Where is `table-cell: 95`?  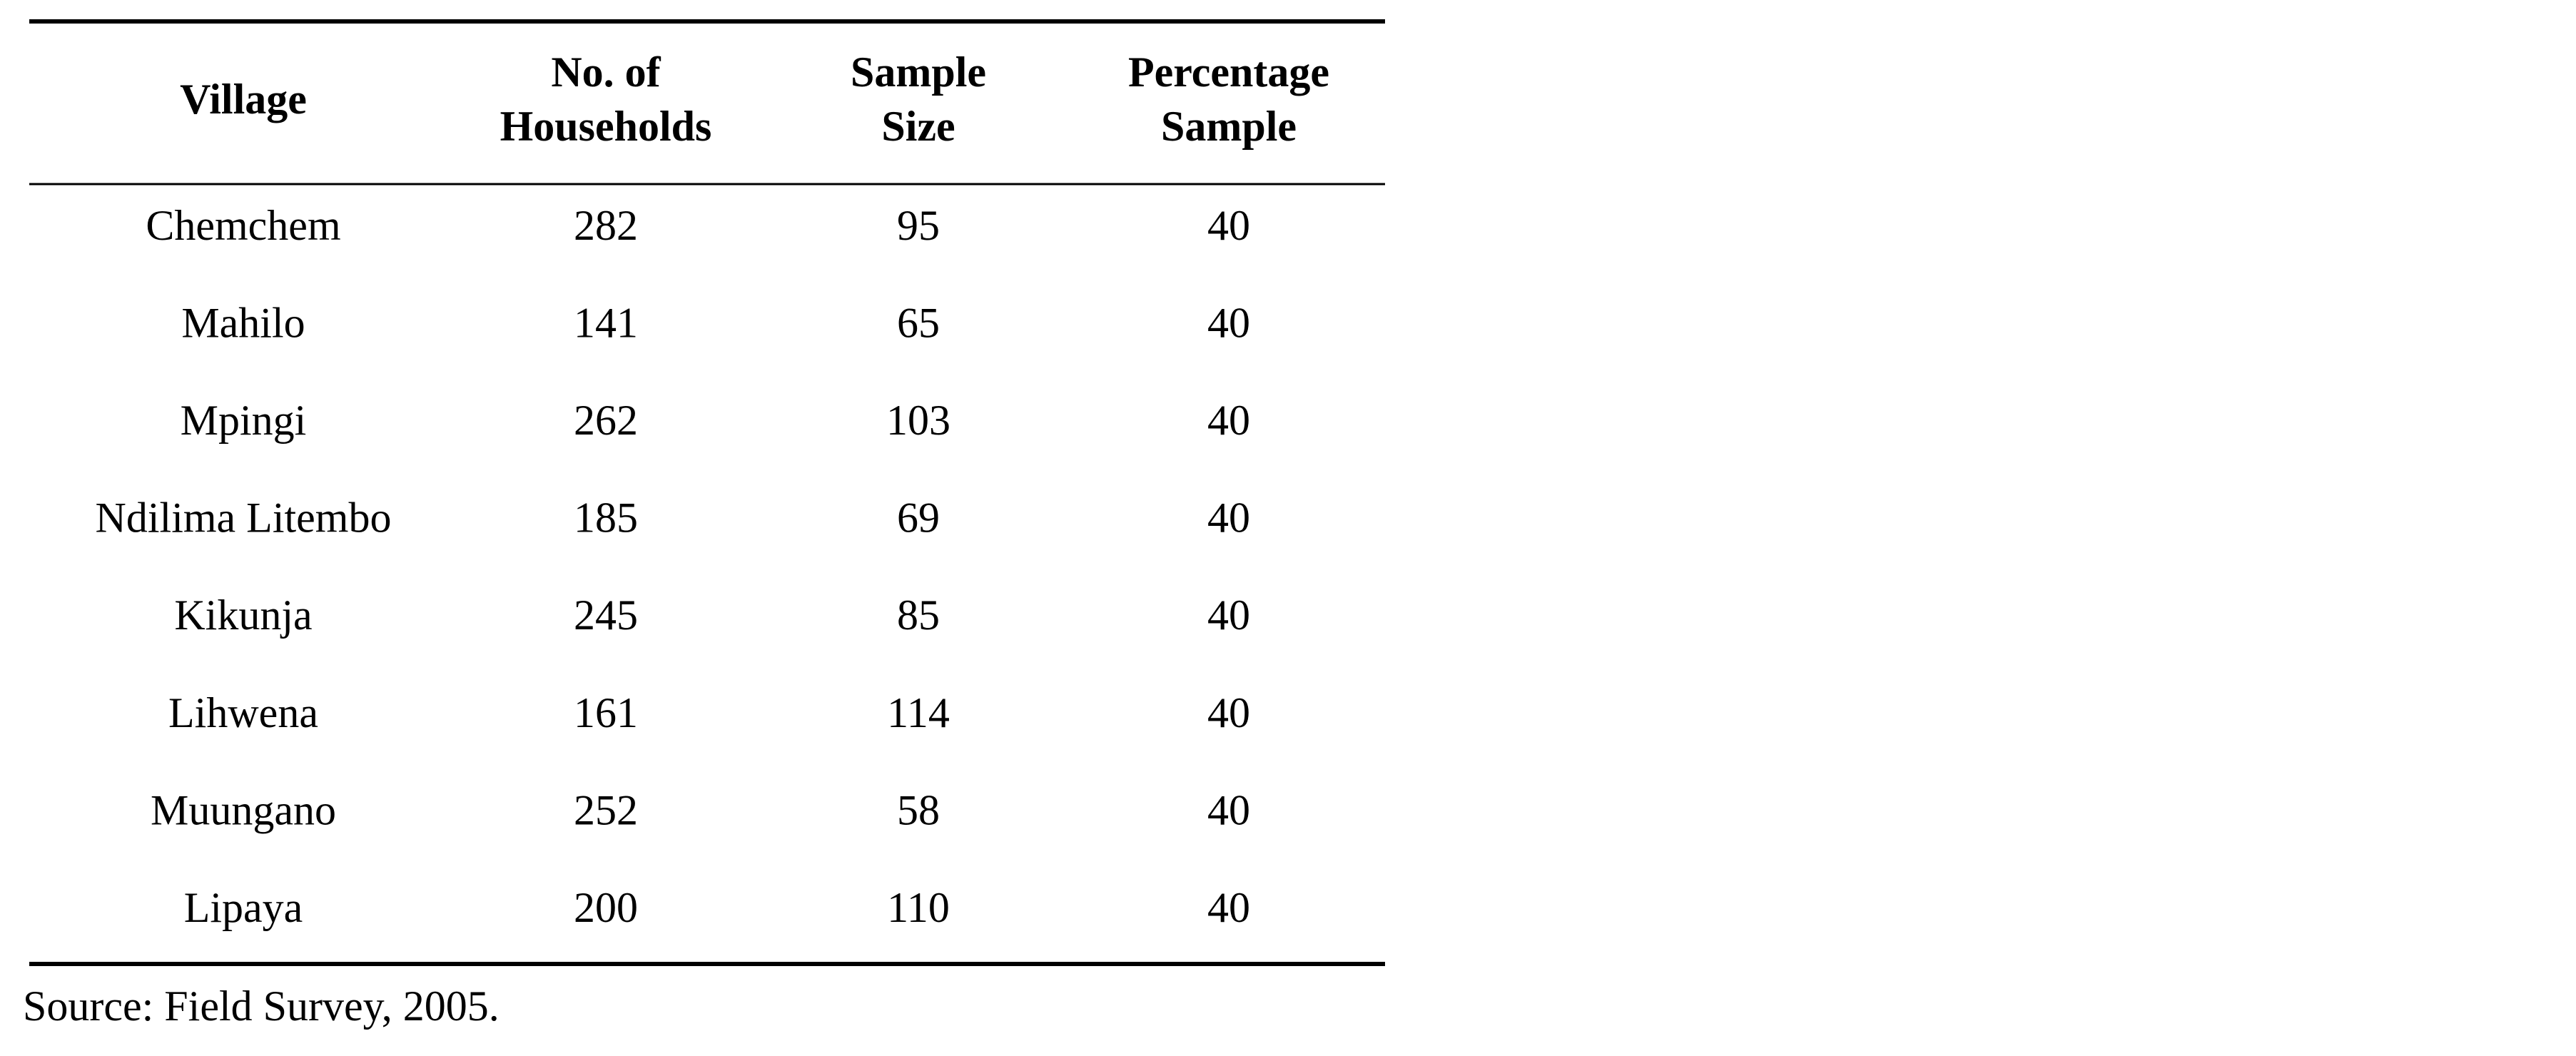
table-cell: 95 is located at coordinates (918, 226).